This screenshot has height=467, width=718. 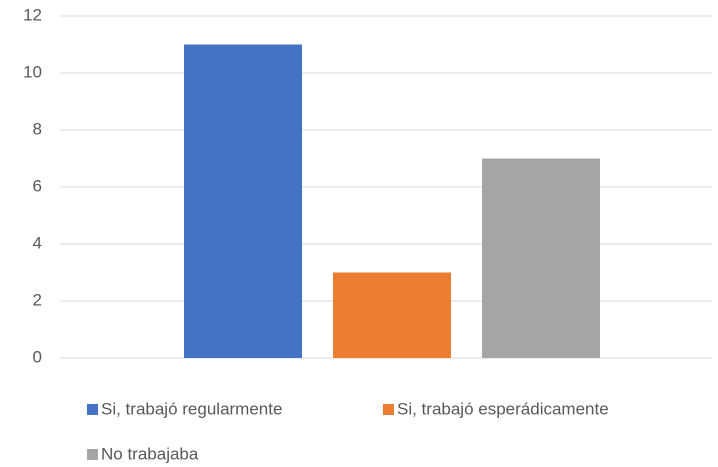 I want to click on legend-label: No trabajaba, so click(x=150, y=453).